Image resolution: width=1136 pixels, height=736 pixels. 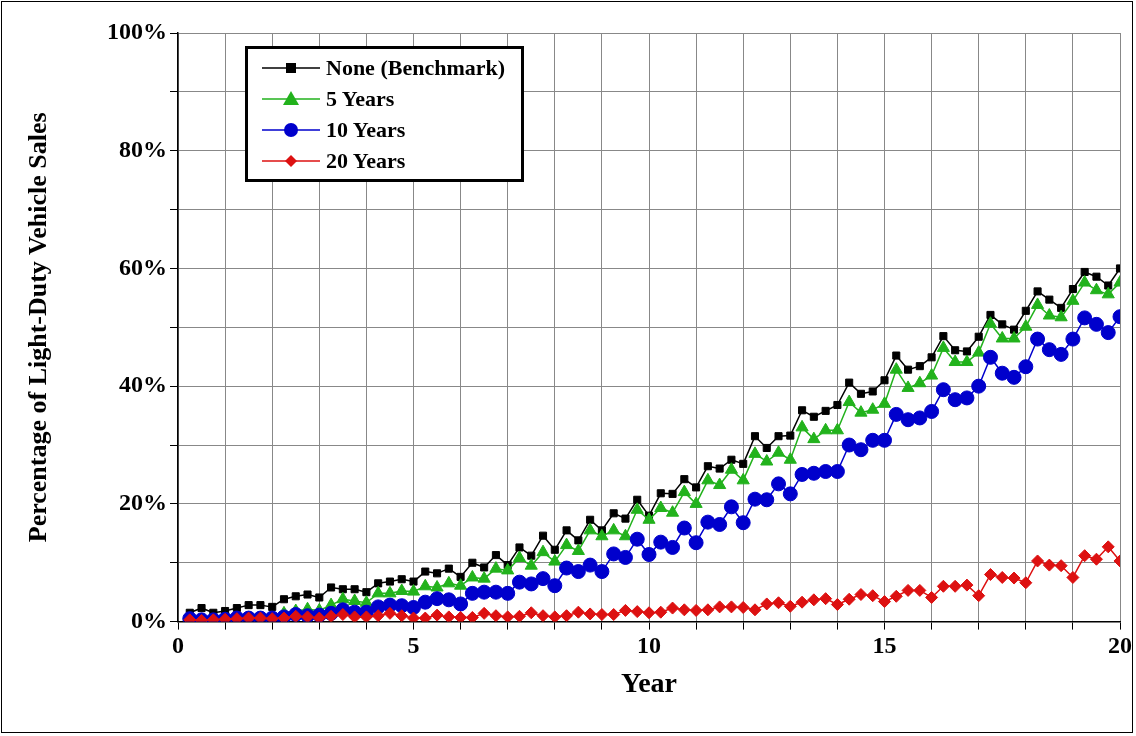 I want to click on x-axis-title: Year, so click(x=649, y=683).